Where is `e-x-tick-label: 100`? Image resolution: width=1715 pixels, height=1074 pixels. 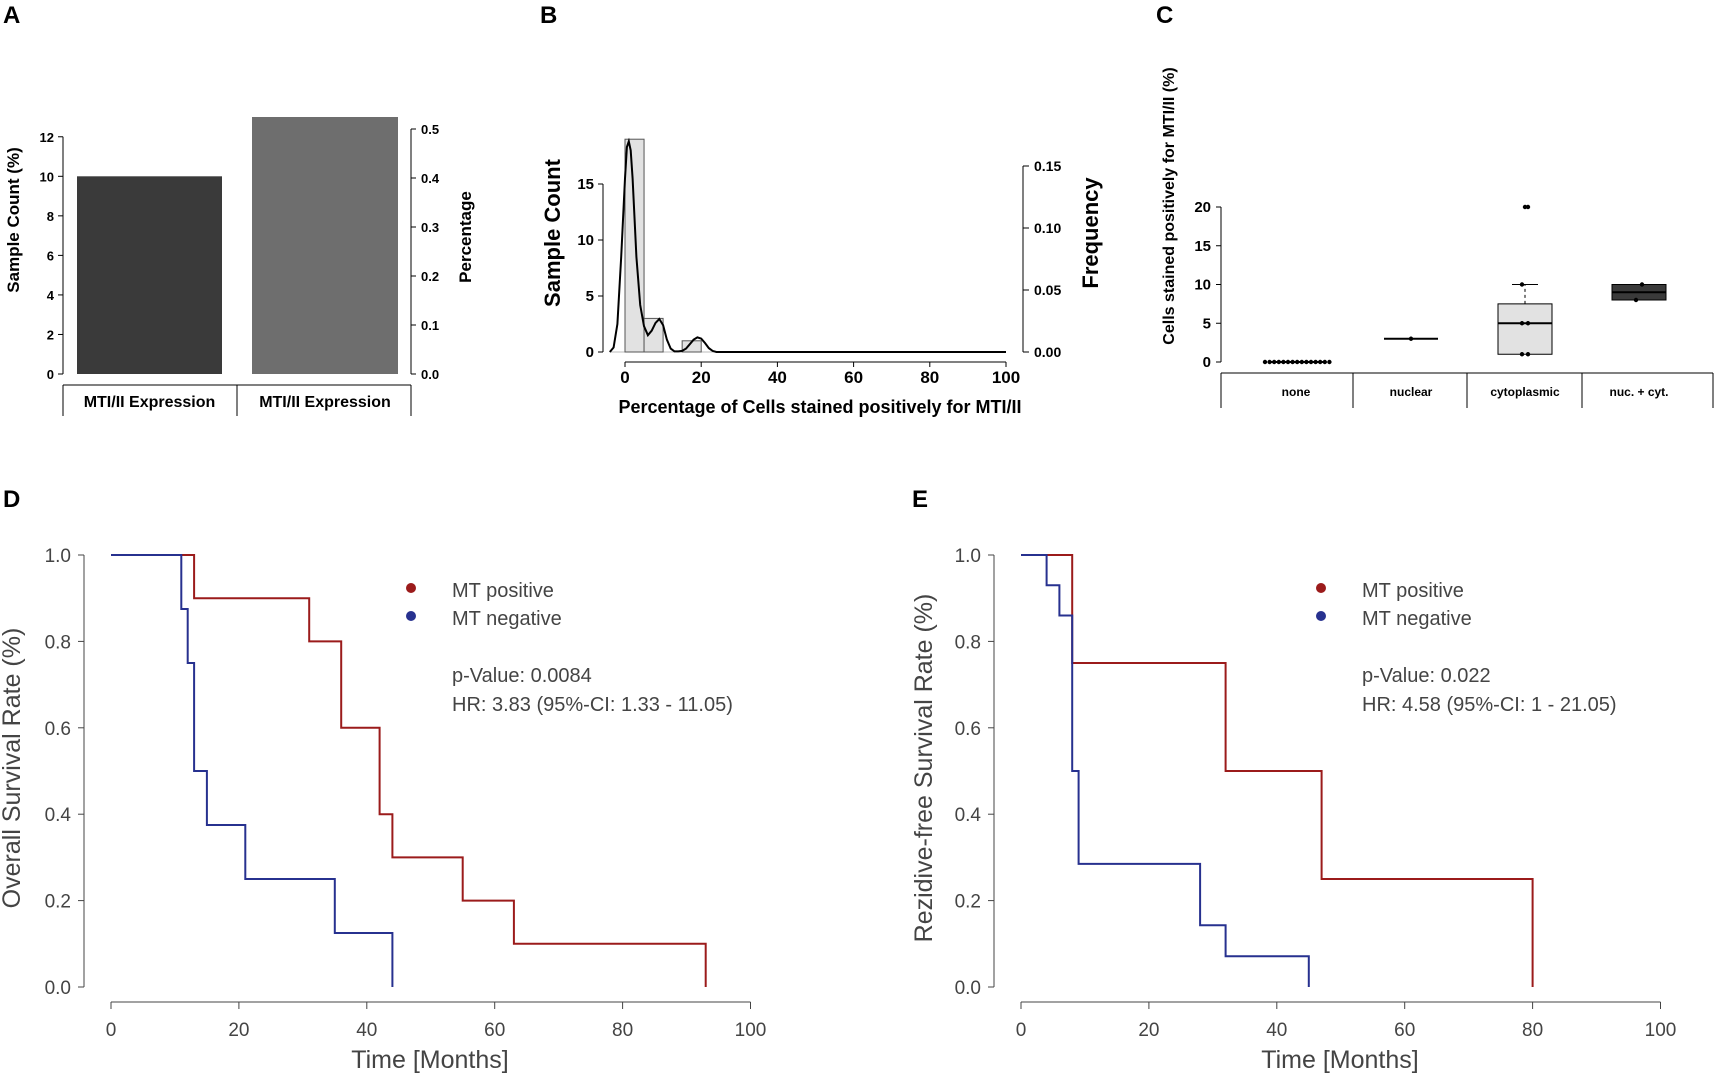
e-x-tick-label: 100 is located at coordinates (1661, 1030).